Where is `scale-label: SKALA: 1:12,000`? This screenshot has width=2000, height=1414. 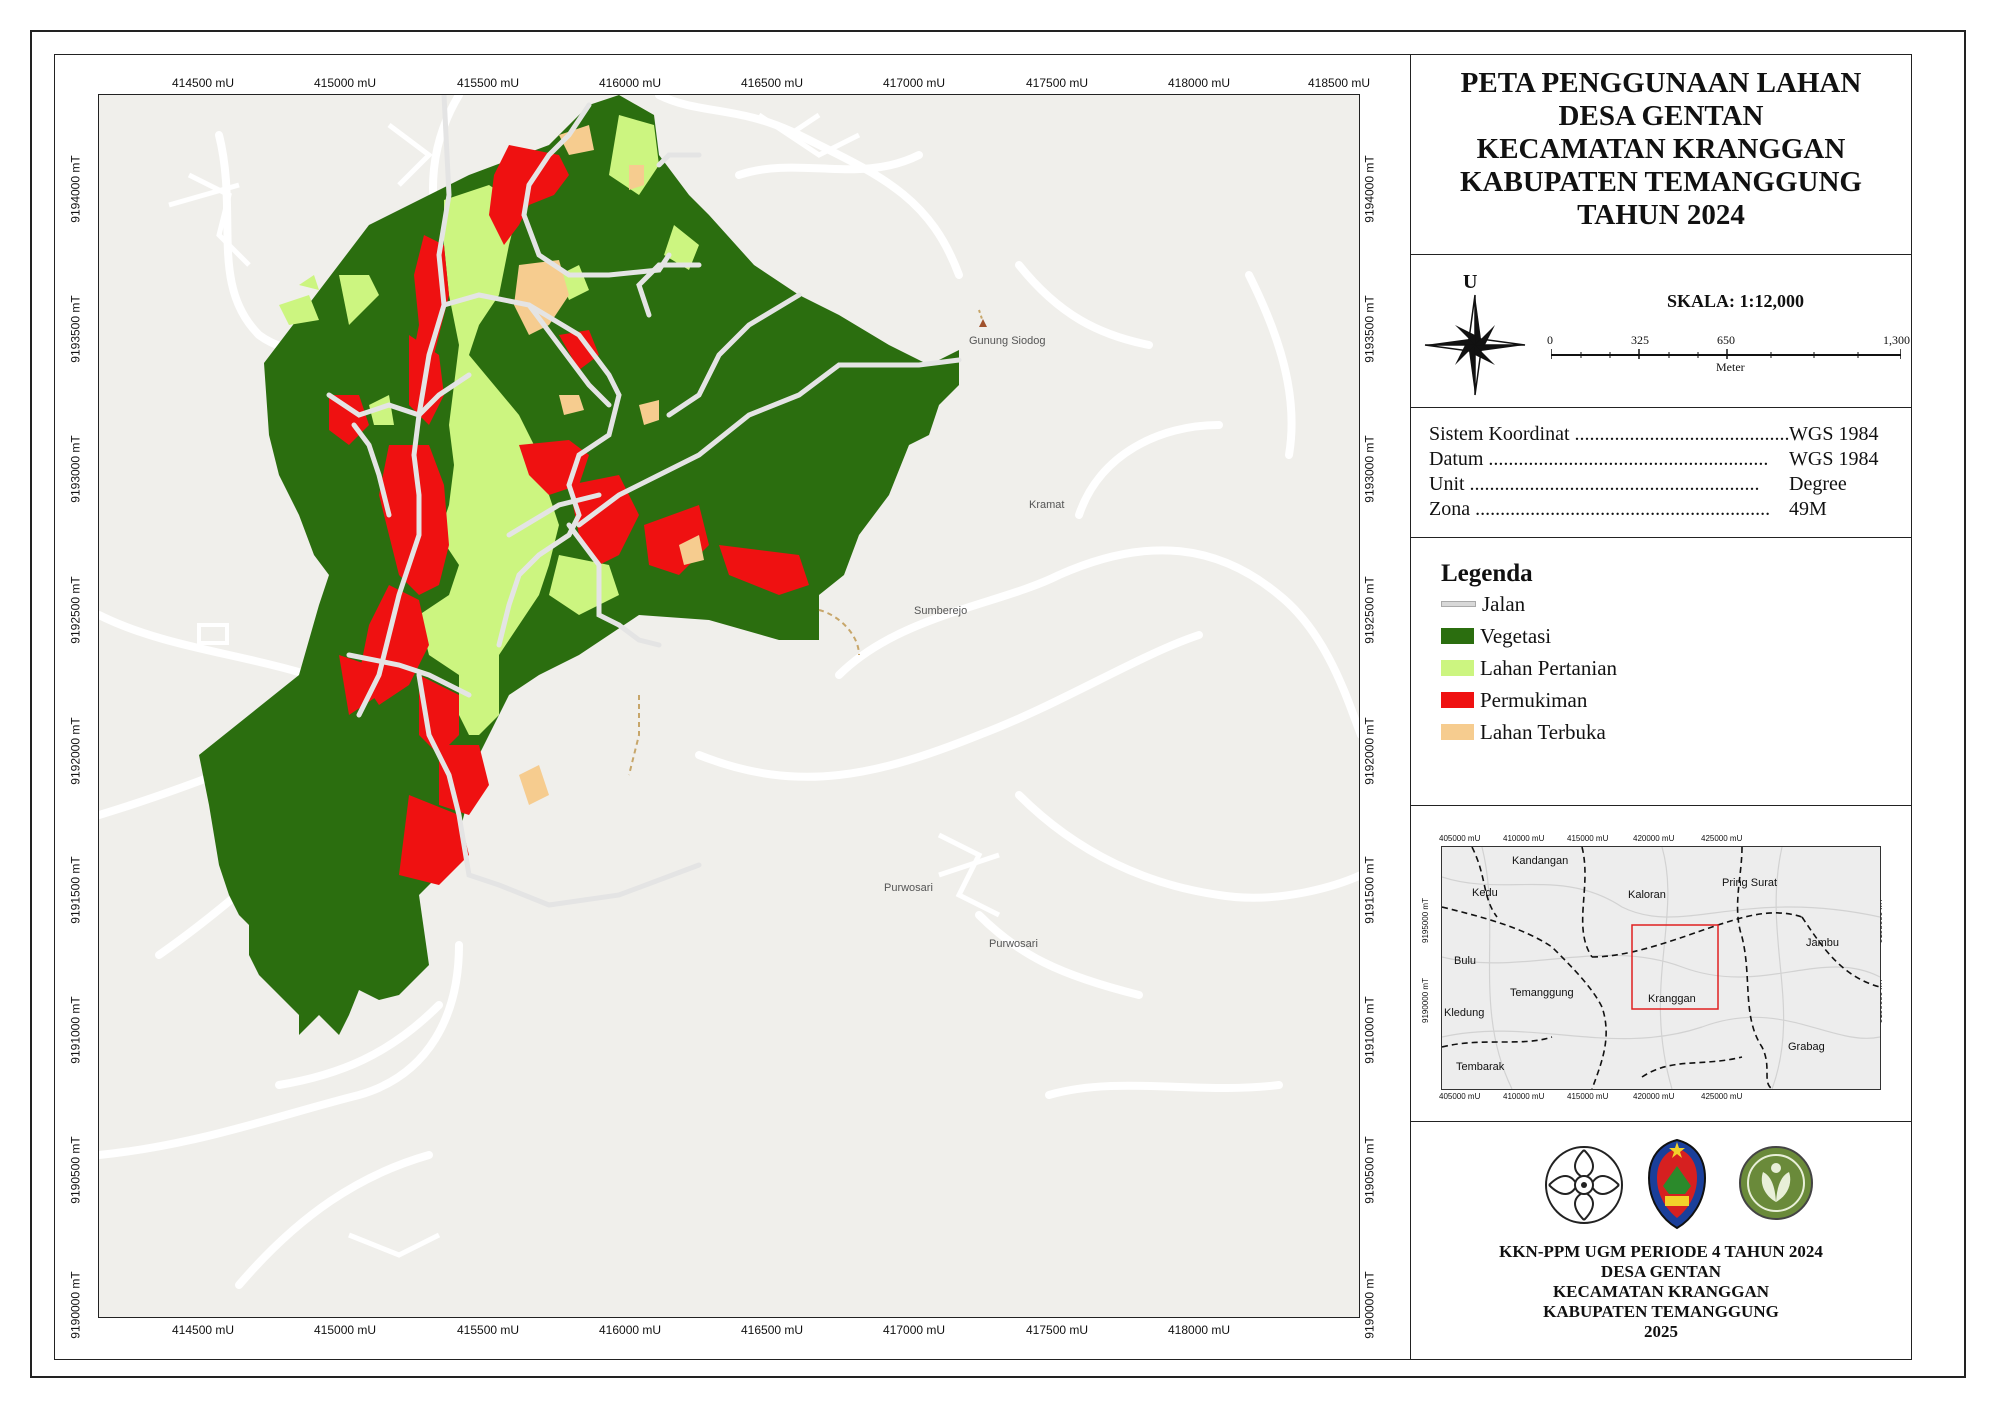
scale-label: SKALA: 1:12,000 is located at coordinates (1736, 301).